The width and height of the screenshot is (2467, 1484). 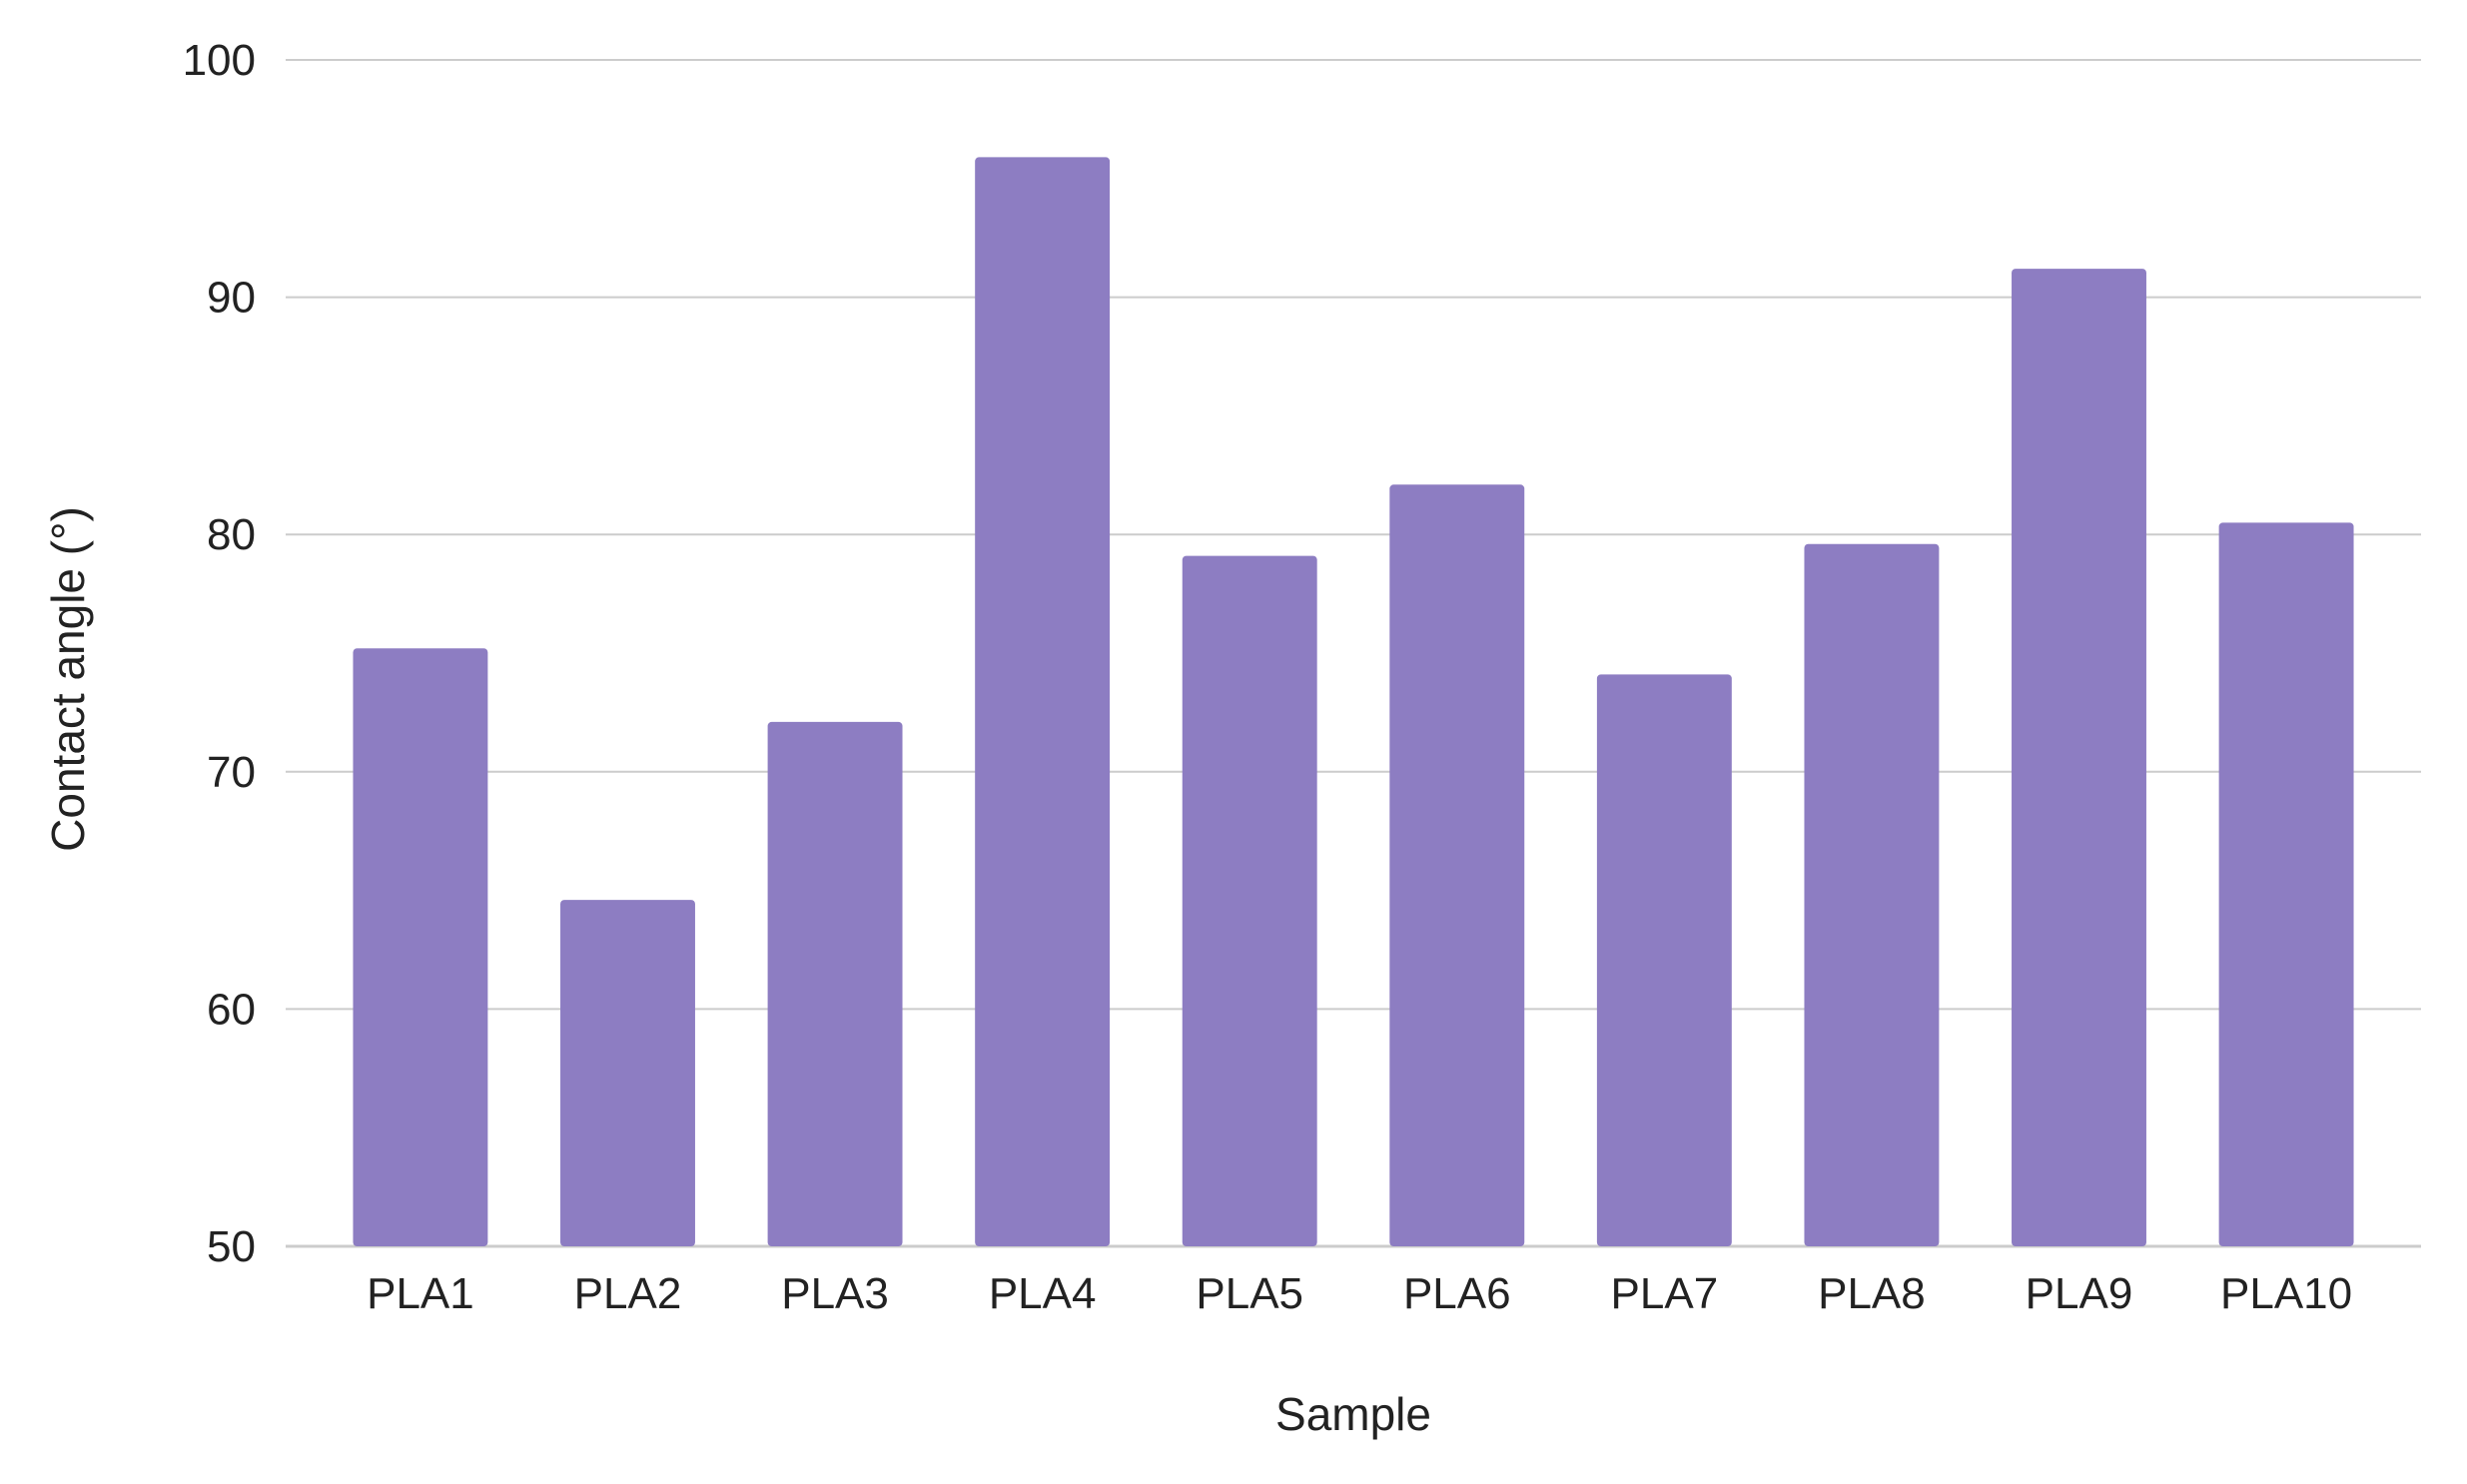 What do you see at coordinates (220, 60) in the screenshot?
I see `y-tick-label: 100` at bounding box center [220, 60].